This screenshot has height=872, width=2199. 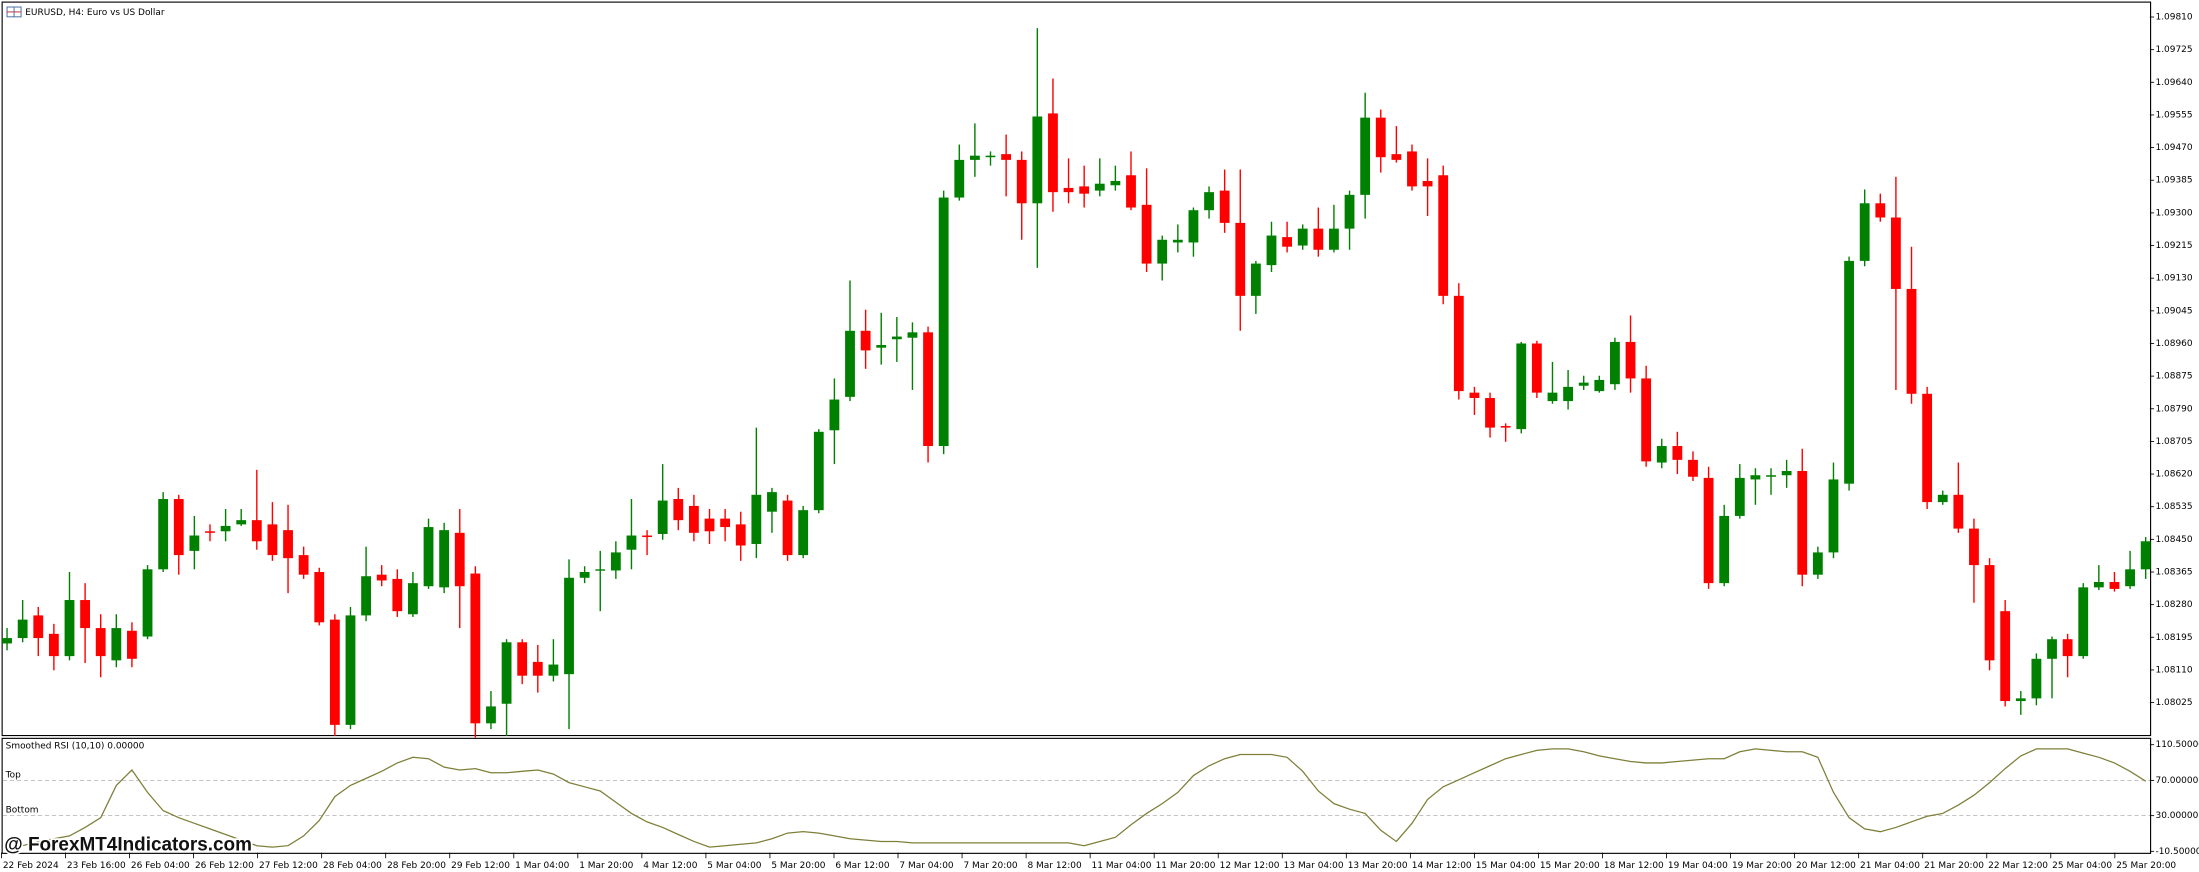 What do you see at coordinates (2173, 573) in the screenshot?
I see `y-tick-label: 1.08365` at bounding box center [2173, 573].